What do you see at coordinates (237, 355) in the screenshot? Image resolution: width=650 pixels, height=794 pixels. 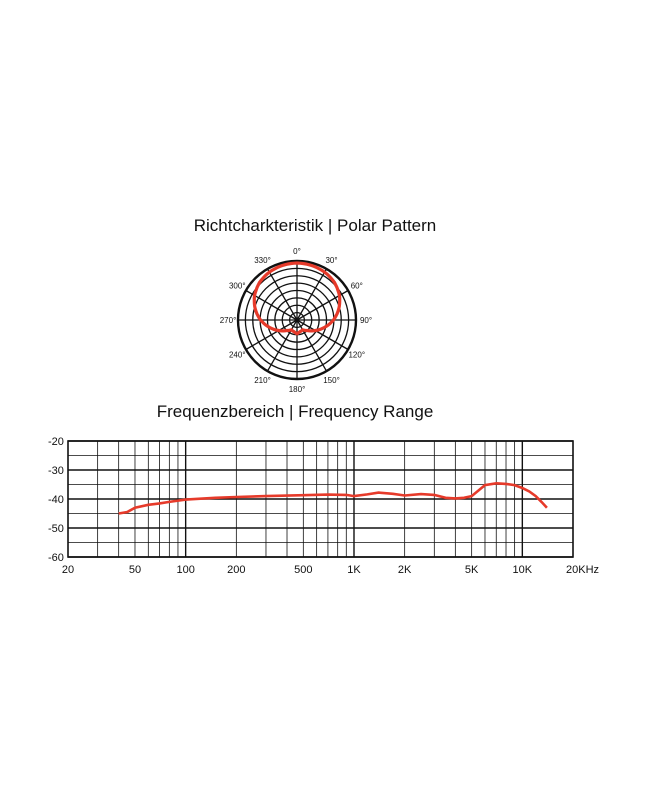 I see `polar-angle-label: 240°` at bounding box center [237, 355].